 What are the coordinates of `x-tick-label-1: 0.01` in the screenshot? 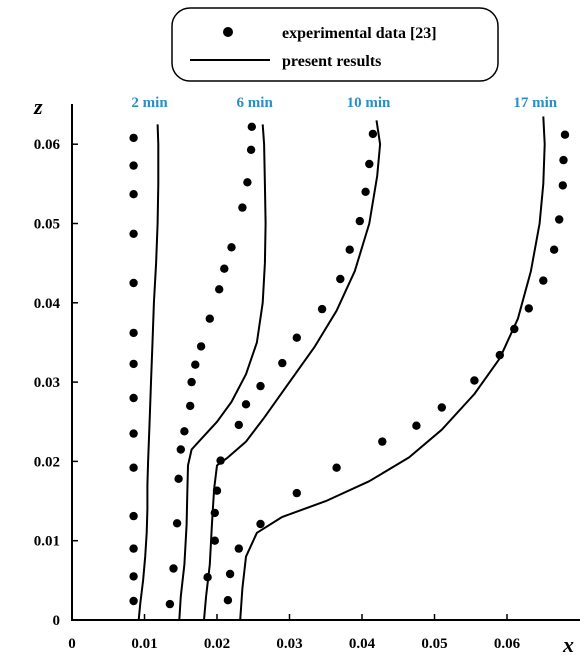 It's located at (144, 644).